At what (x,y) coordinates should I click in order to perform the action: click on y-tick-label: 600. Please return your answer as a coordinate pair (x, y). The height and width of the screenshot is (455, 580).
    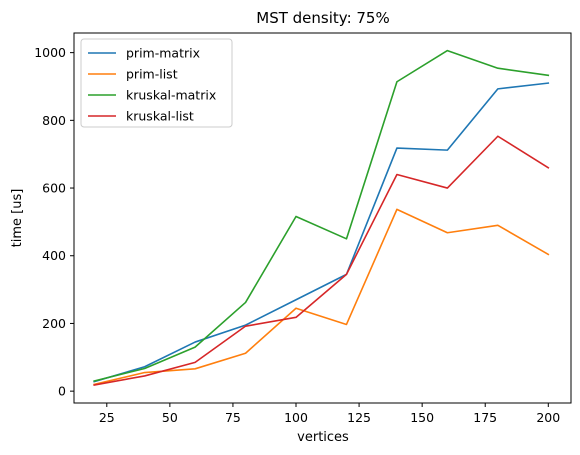
    Looking at the image, I should click on (54, 188).